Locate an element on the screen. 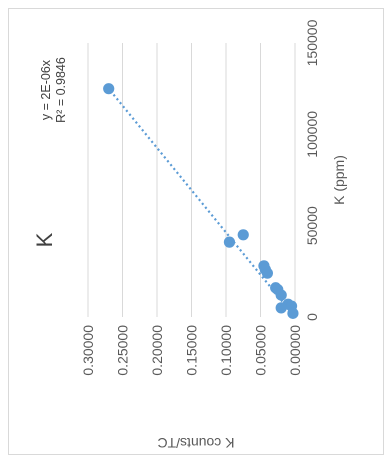 This screenshot has width=392, height=463. trendline-equation: y = 2E-06x is located at coordinates (46, 89).